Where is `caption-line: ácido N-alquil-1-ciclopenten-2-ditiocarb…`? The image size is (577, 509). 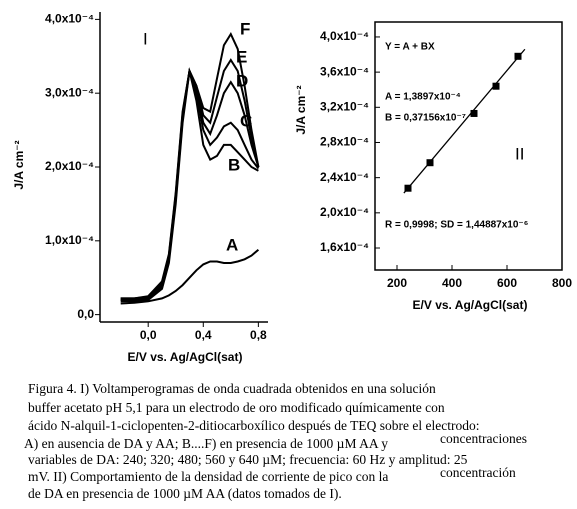 caption-line: ácido N-alquil-1-ciclopenten-2-ditiocarb… is located at coordinates (253, 425).